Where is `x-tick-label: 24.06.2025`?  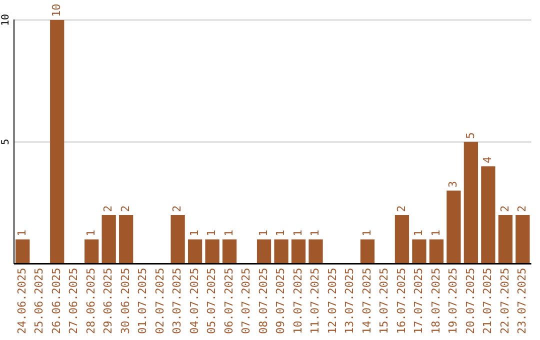
x-tick-label: 24.06.2025 is located at coordinates (21, 301).